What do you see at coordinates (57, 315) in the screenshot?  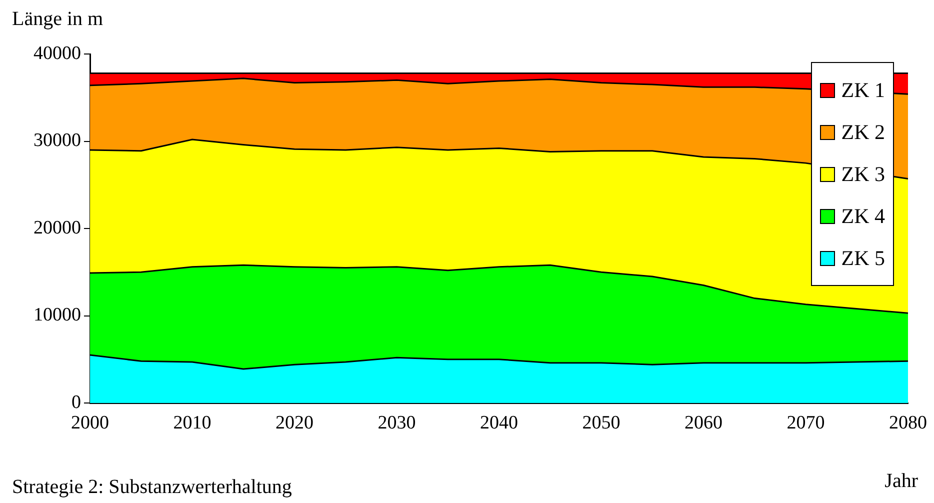 I see `y-tick-label: 10000` at bounding box center [57, 315].